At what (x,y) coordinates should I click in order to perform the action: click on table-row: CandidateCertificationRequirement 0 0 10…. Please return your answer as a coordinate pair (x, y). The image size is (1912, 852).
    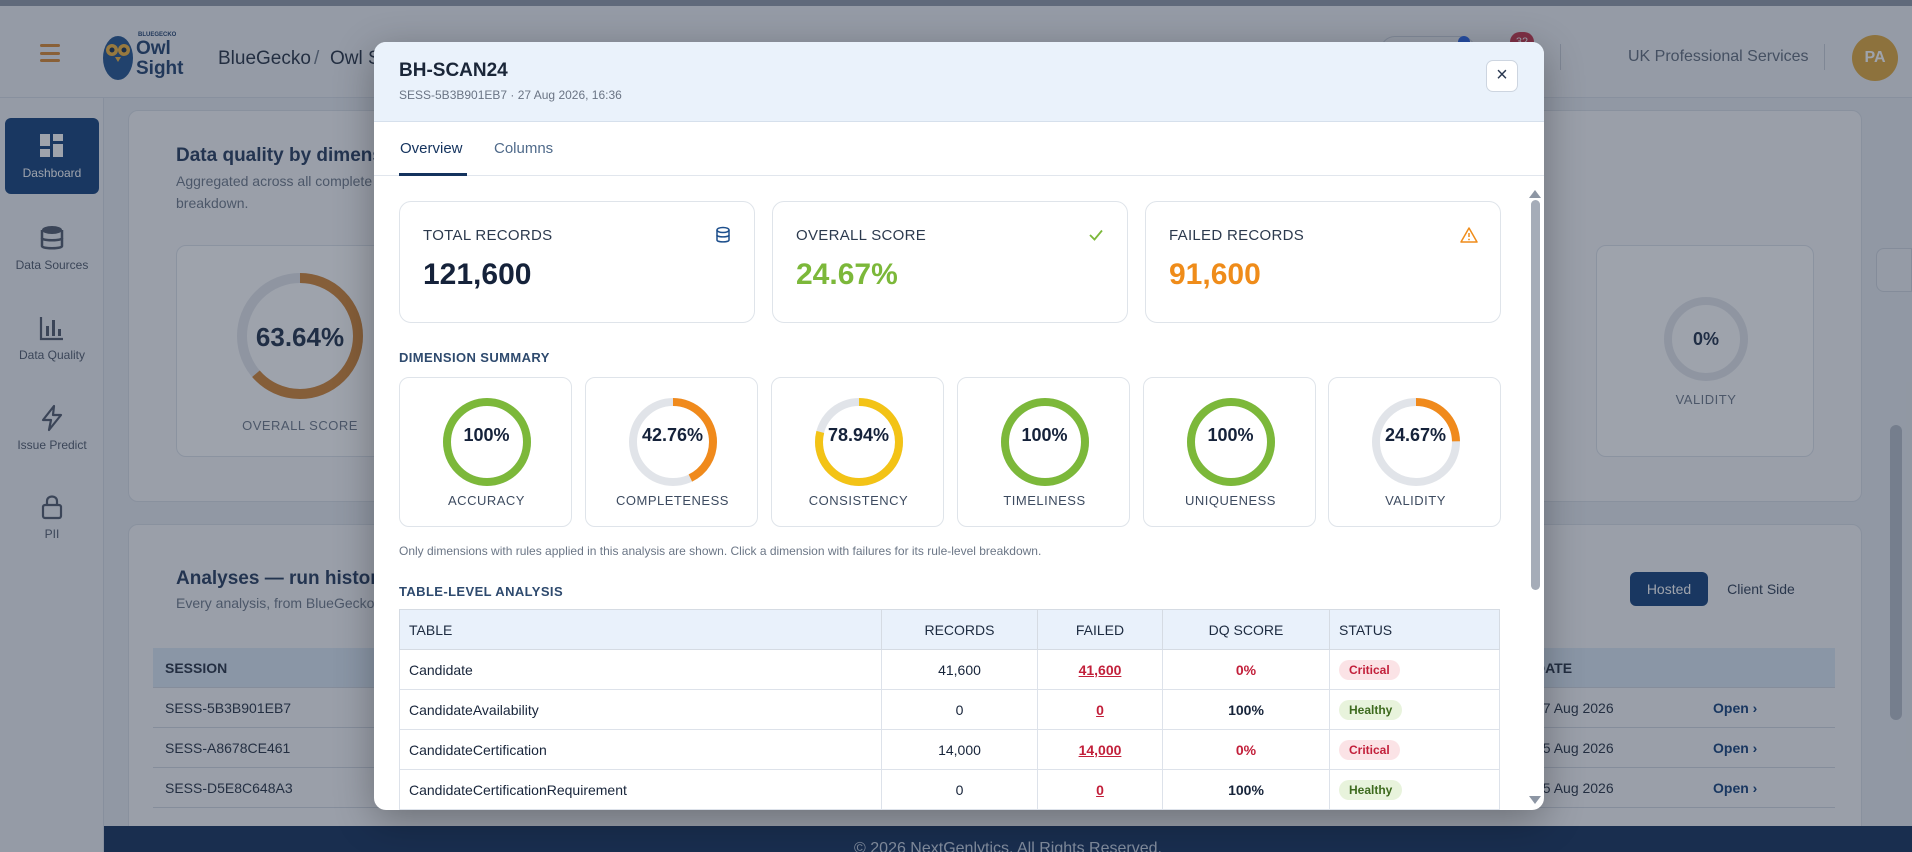
    Looking at the image, I should click on (949, 789).